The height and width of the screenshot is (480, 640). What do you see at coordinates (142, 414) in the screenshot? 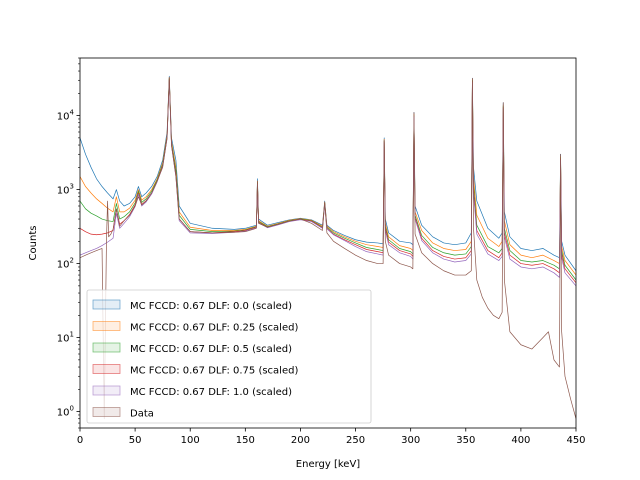
I see `legend-entry-5: Data` at bounding box center [142, 414].